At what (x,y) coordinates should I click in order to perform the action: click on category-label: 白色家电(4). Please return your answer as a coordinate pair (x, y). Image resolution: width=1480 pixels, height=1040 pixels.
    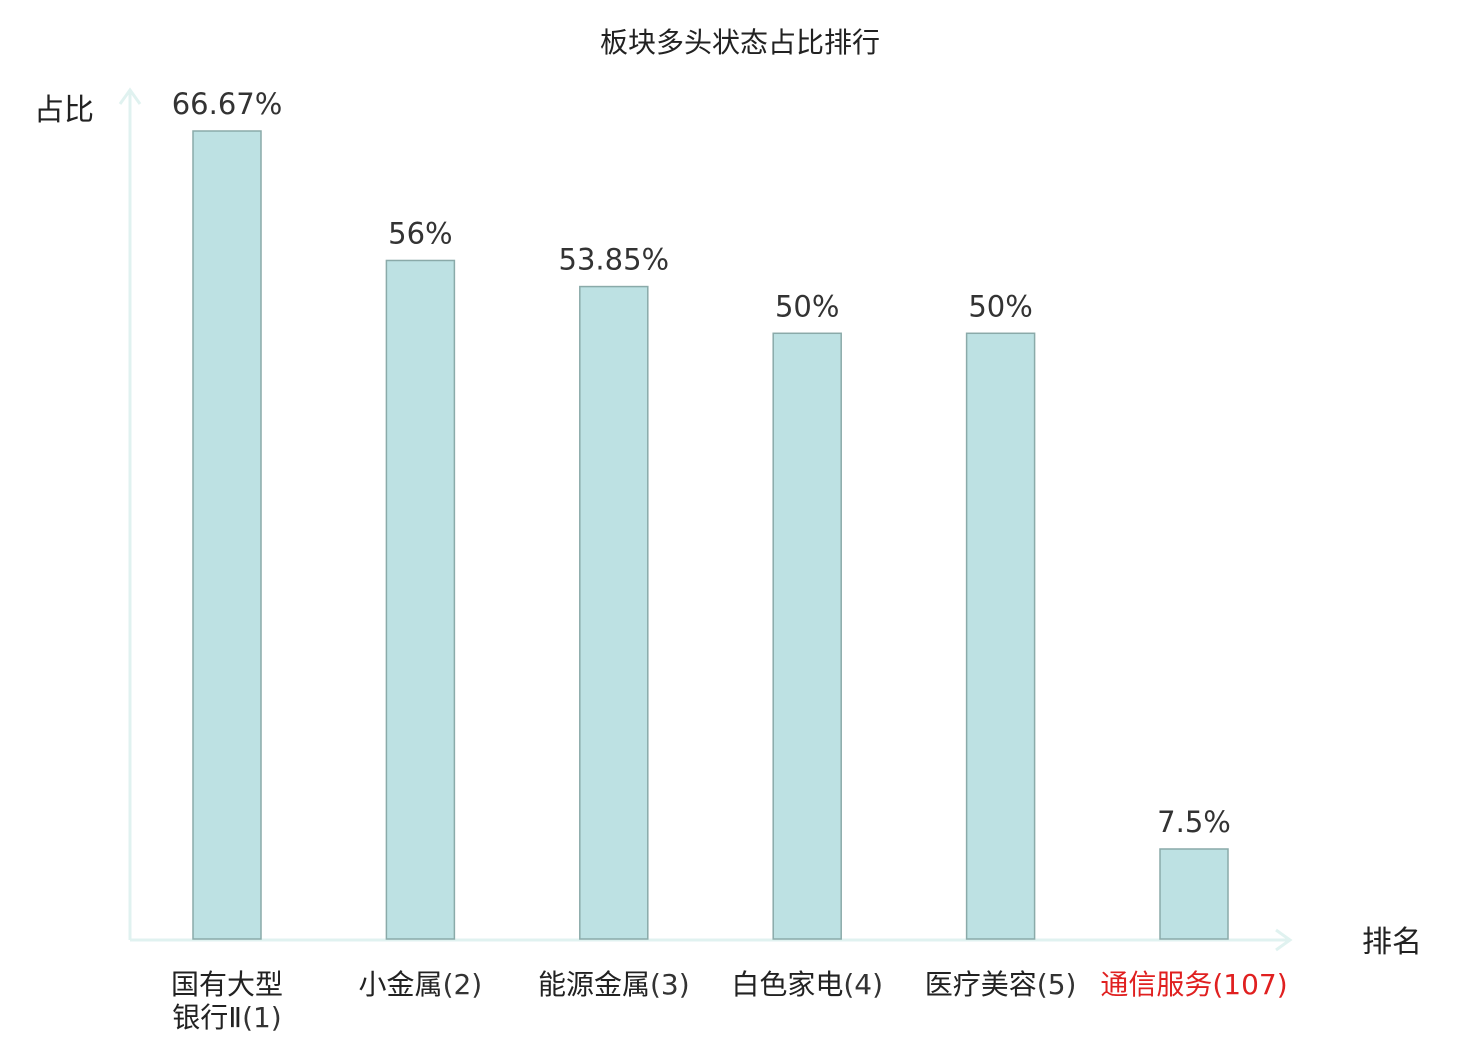
    Looking at the image, I should click on (807, 984).